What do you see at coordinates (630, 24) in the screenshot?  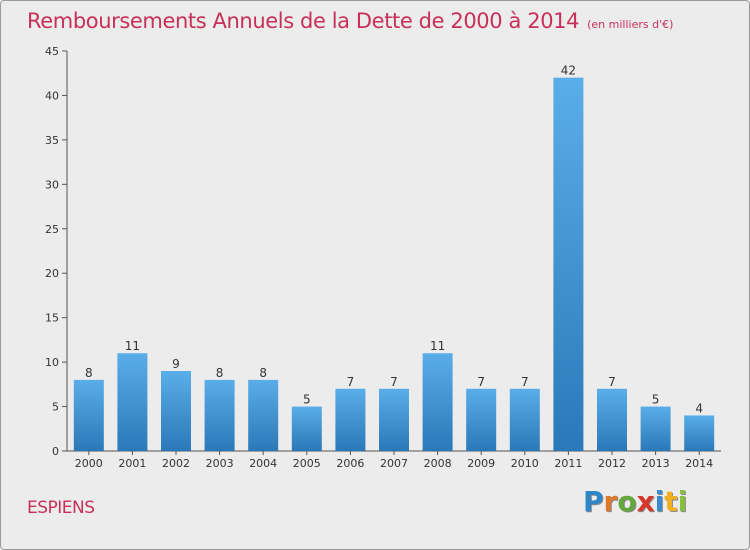 I see `chart-subtitle: (en milliers d'€)` at bounding box center [630, 24].